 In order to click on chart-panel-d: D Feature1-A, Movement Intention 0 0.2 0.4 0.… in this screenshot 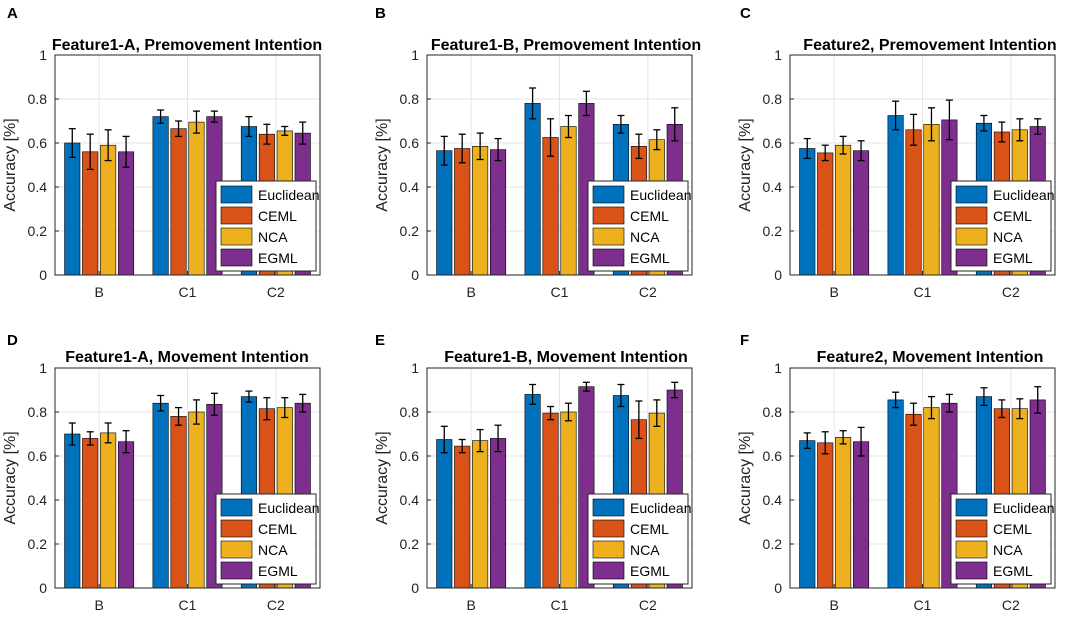, I will do `click(161, 472)`.